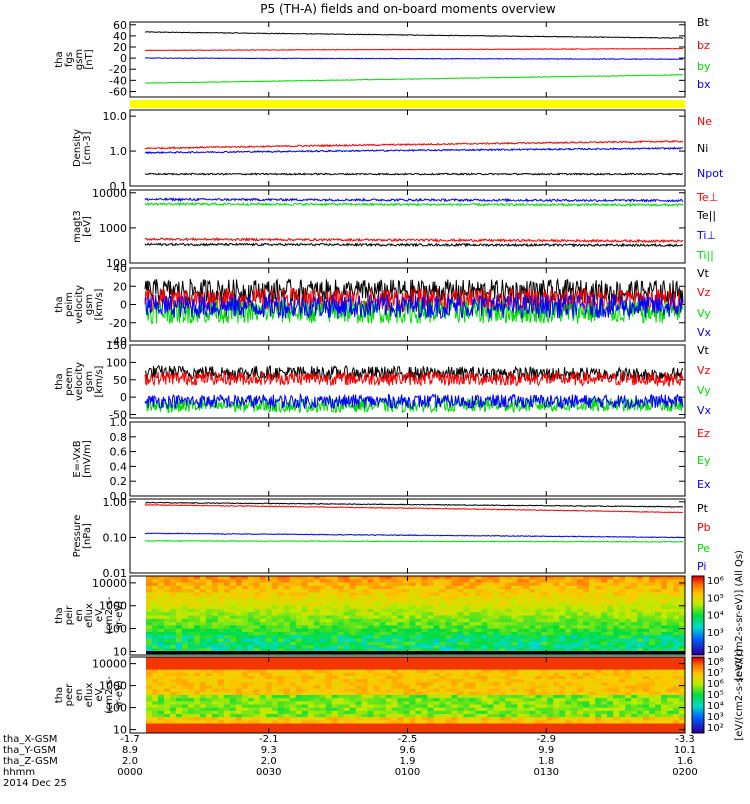 The image size is (750, 804). Describe the element at coordinates (118, 80) in the screenshot. I see `panel-fgs-ytick-label: -40` at that location.